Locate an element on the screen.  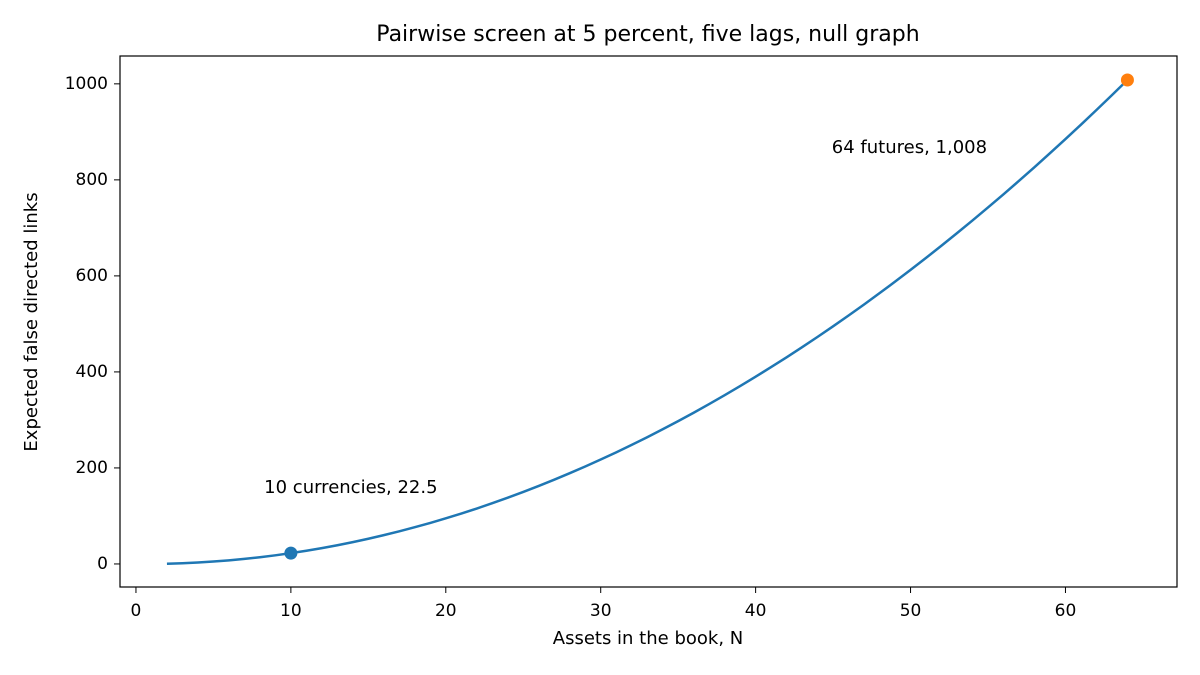
x-tick-label: 60 is located at coordinates (1066, 611).